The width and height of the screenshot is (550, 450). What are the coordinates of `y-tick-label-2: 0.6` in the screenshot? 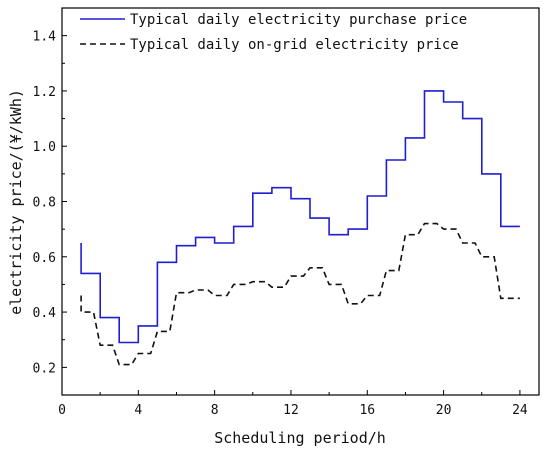 It's located at (44, 258).